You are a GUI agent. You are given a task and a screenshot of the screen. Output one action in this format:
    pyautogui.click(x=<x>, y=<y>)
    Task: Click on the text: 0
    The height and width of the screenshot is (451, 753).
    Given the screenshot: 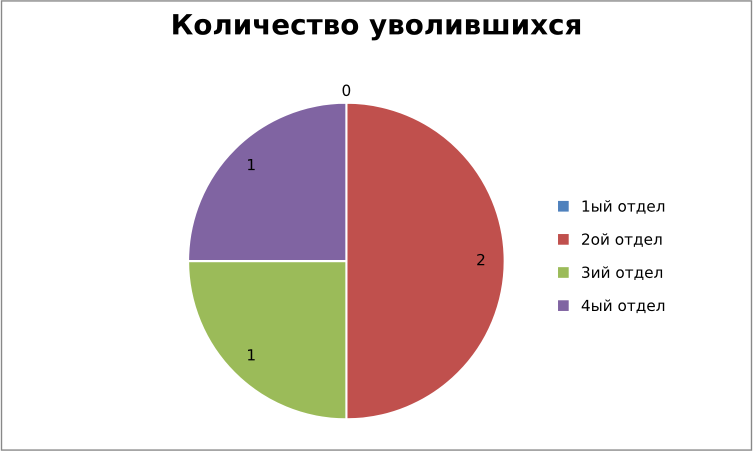 What is the action you would take?
    pyautogui.click(x=346, y=90)
    